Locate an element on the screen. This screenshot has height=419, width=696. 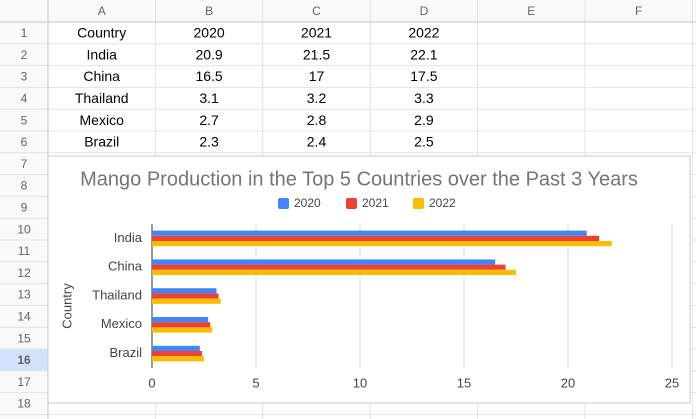
column-letter: F is located at coordinates (638, 11).